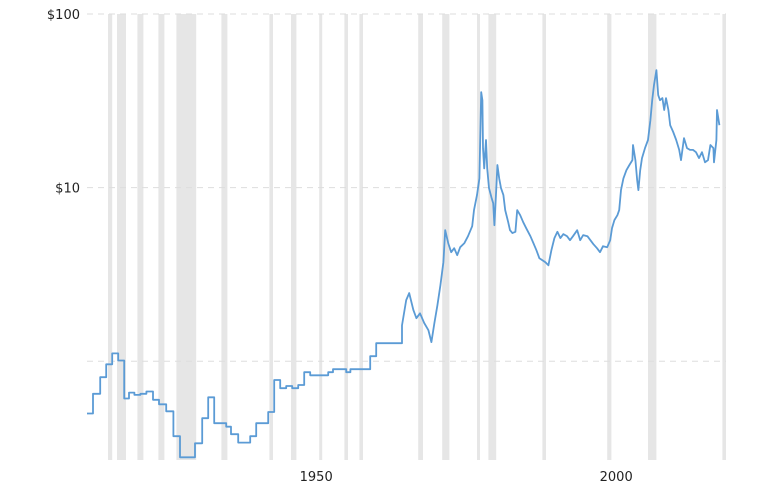  I want to click on x-tick-label: 2000, so click(616, 477).